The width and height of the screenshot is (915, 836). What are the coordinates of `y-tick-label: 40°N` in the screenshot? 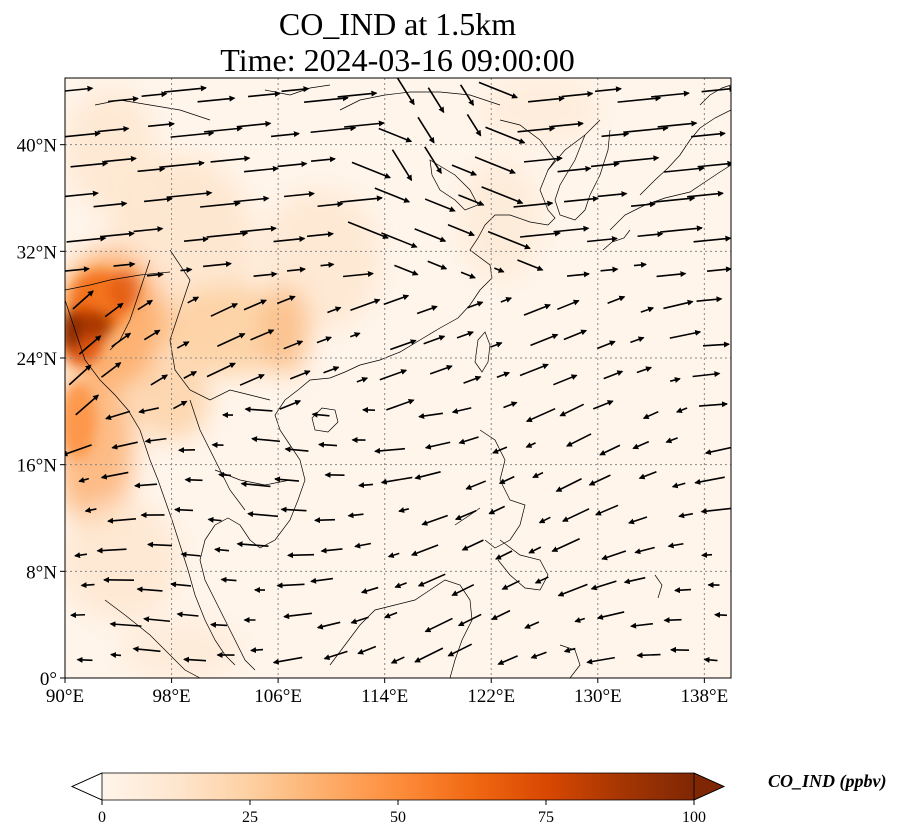 It's located at (37, 146).